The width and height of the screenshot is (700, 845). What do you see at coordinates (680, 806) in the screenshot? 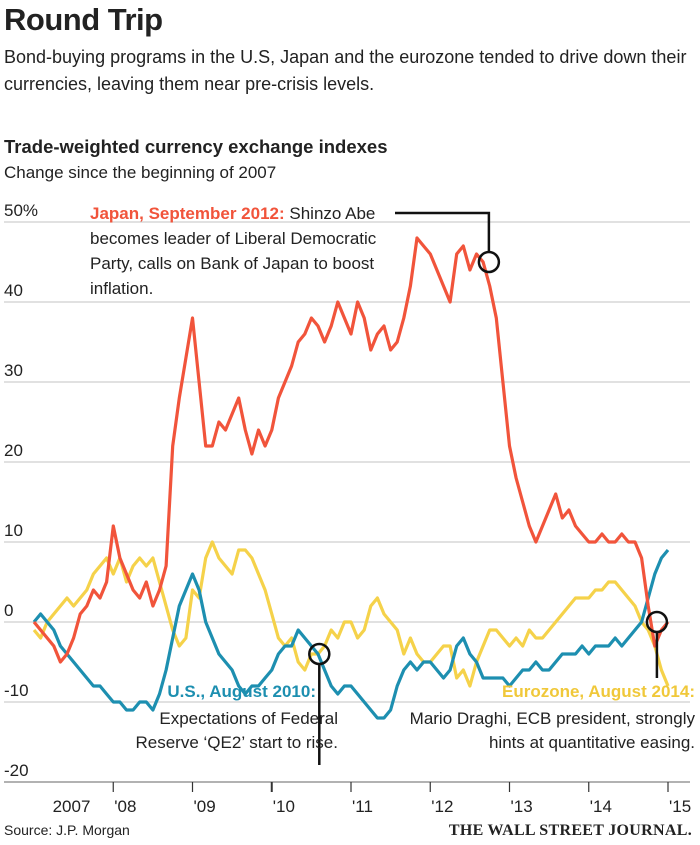
I see `x-tick-label: '15` at bounding box center [680, 806].